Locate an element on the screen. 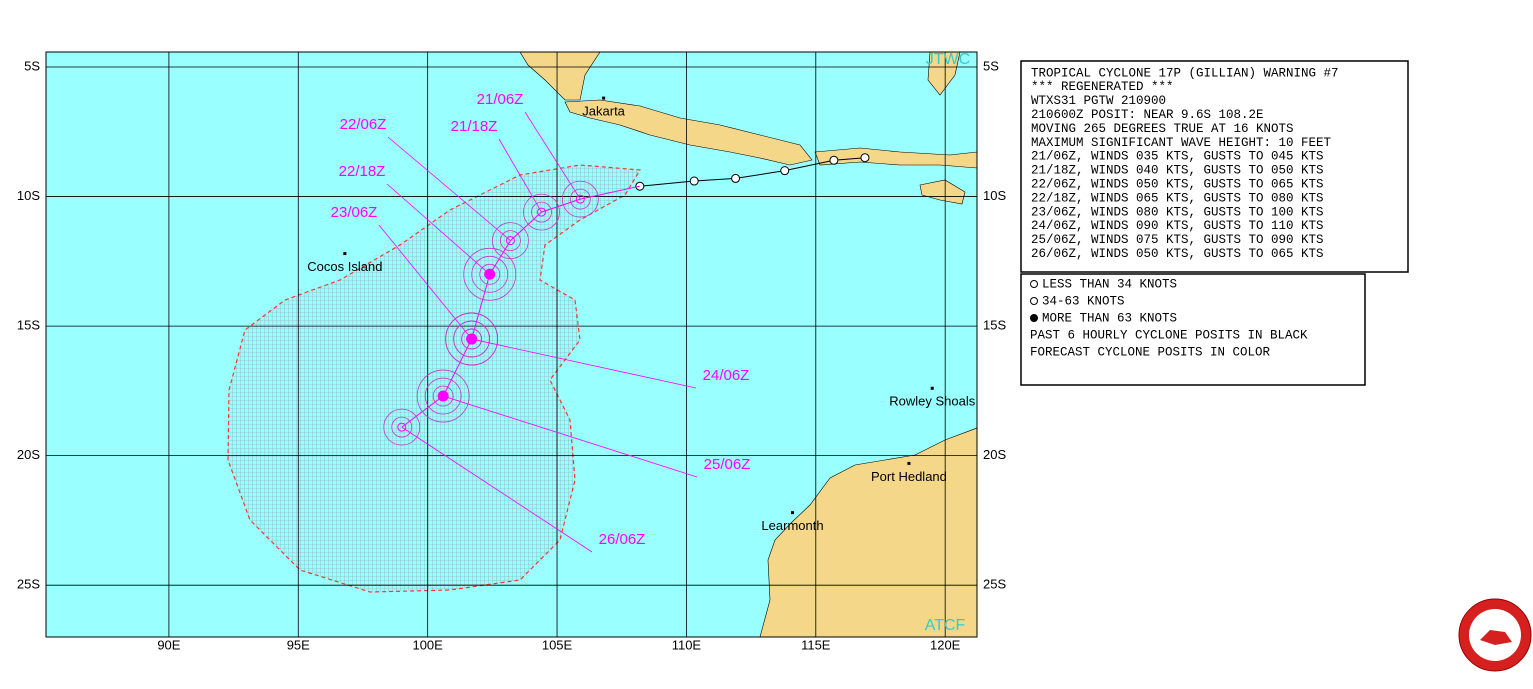 Image resolution: width=1533 pixels, height=689 pixels. place-label: Port Hedland is located at coordinates (909, 476).